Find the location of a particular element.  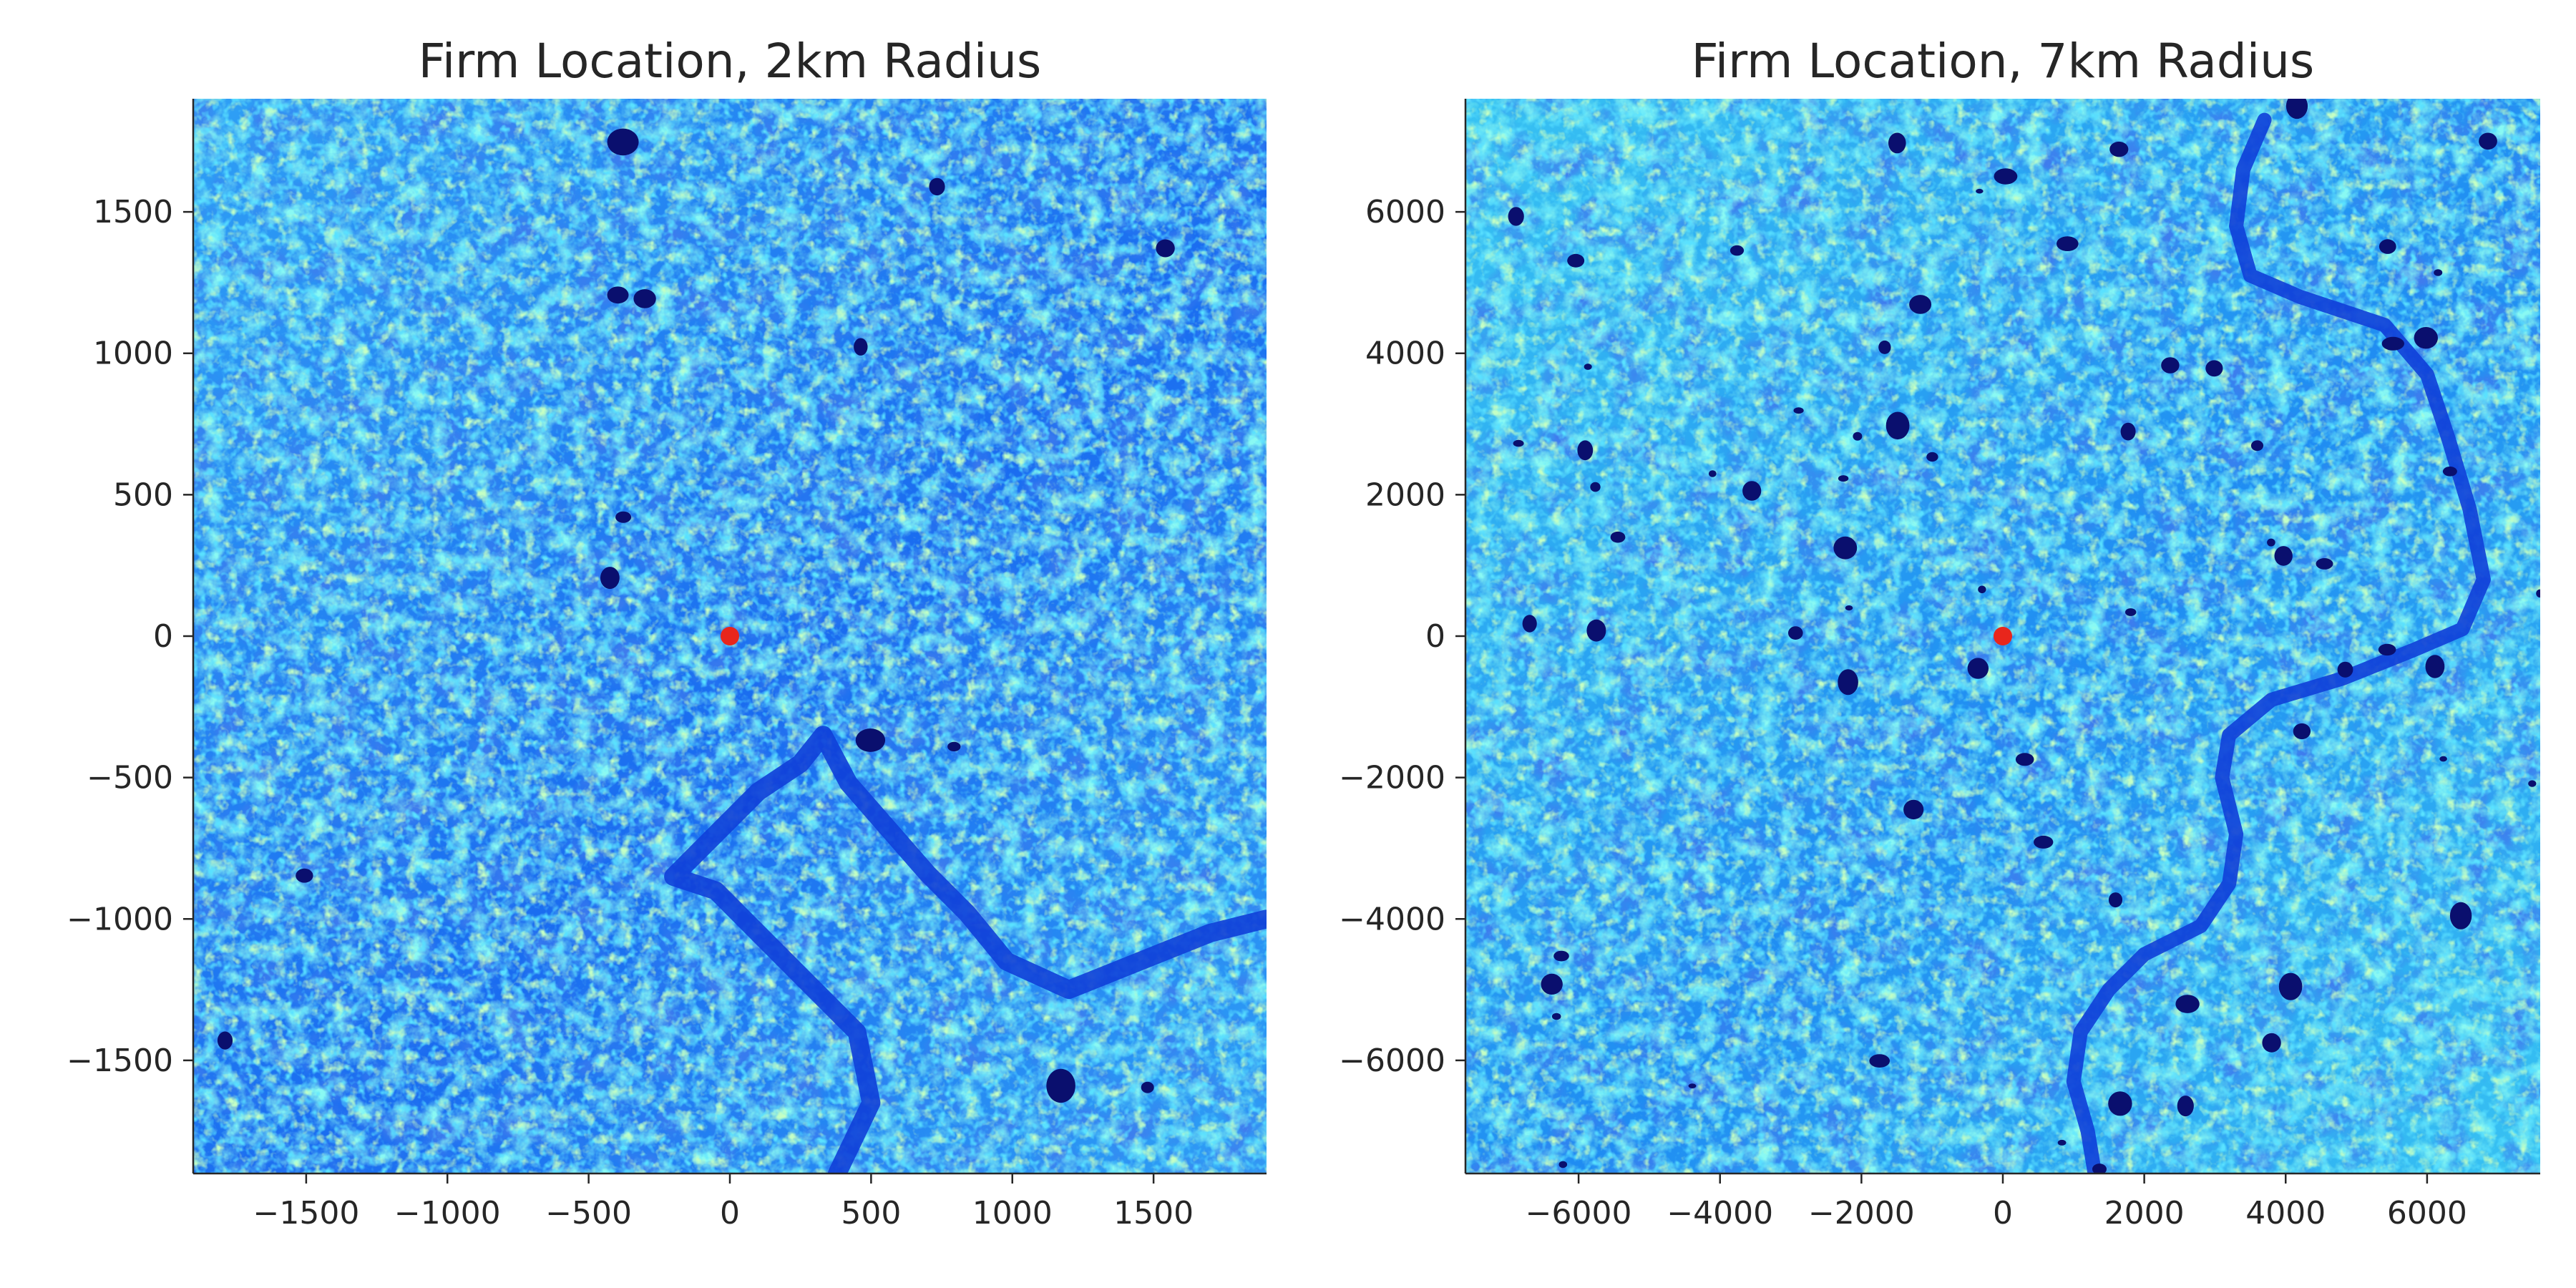

chart-title: Firm Location, 2km Radius is located at coordinates (730, 61).